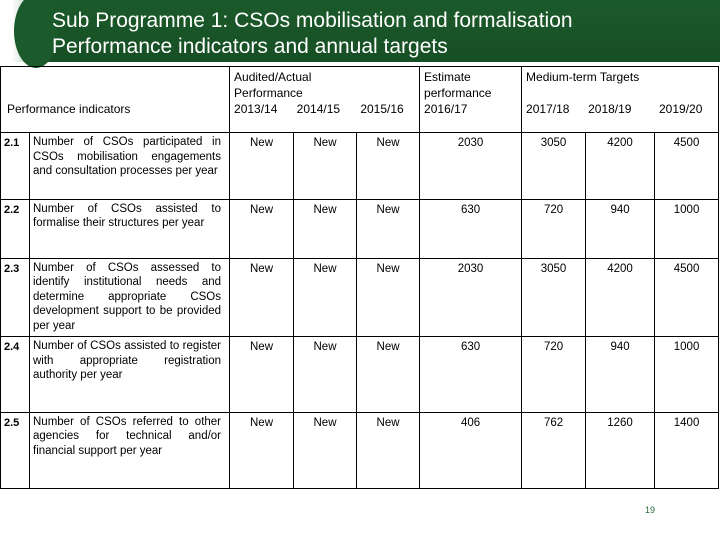  I want to click on value-2016-17: 406, so click(471, 450).